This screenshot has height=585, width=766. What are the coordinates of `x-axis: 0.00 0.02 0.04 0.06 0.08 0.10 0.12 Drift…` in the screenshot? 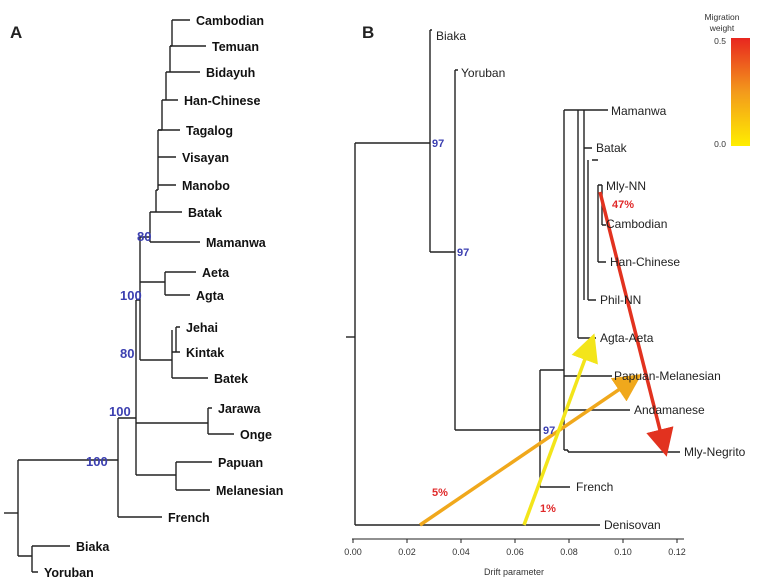 It's located at (515, 557).